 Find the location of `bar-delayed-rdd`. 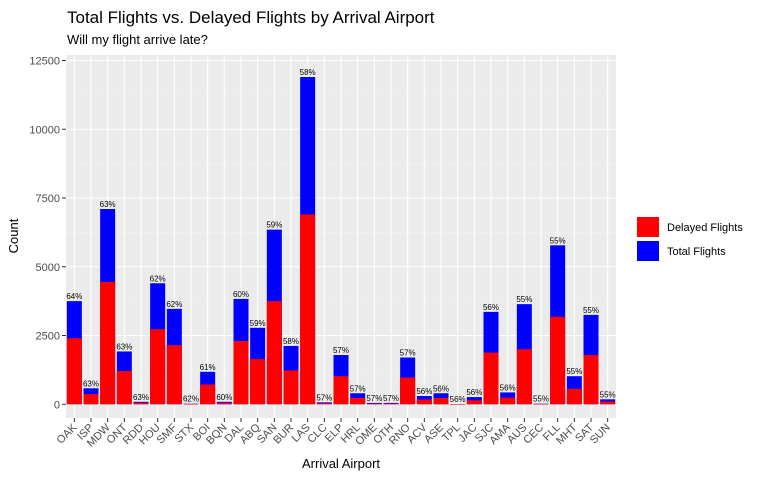

bar-delayed-rdd is located at coordinates (141, 403).